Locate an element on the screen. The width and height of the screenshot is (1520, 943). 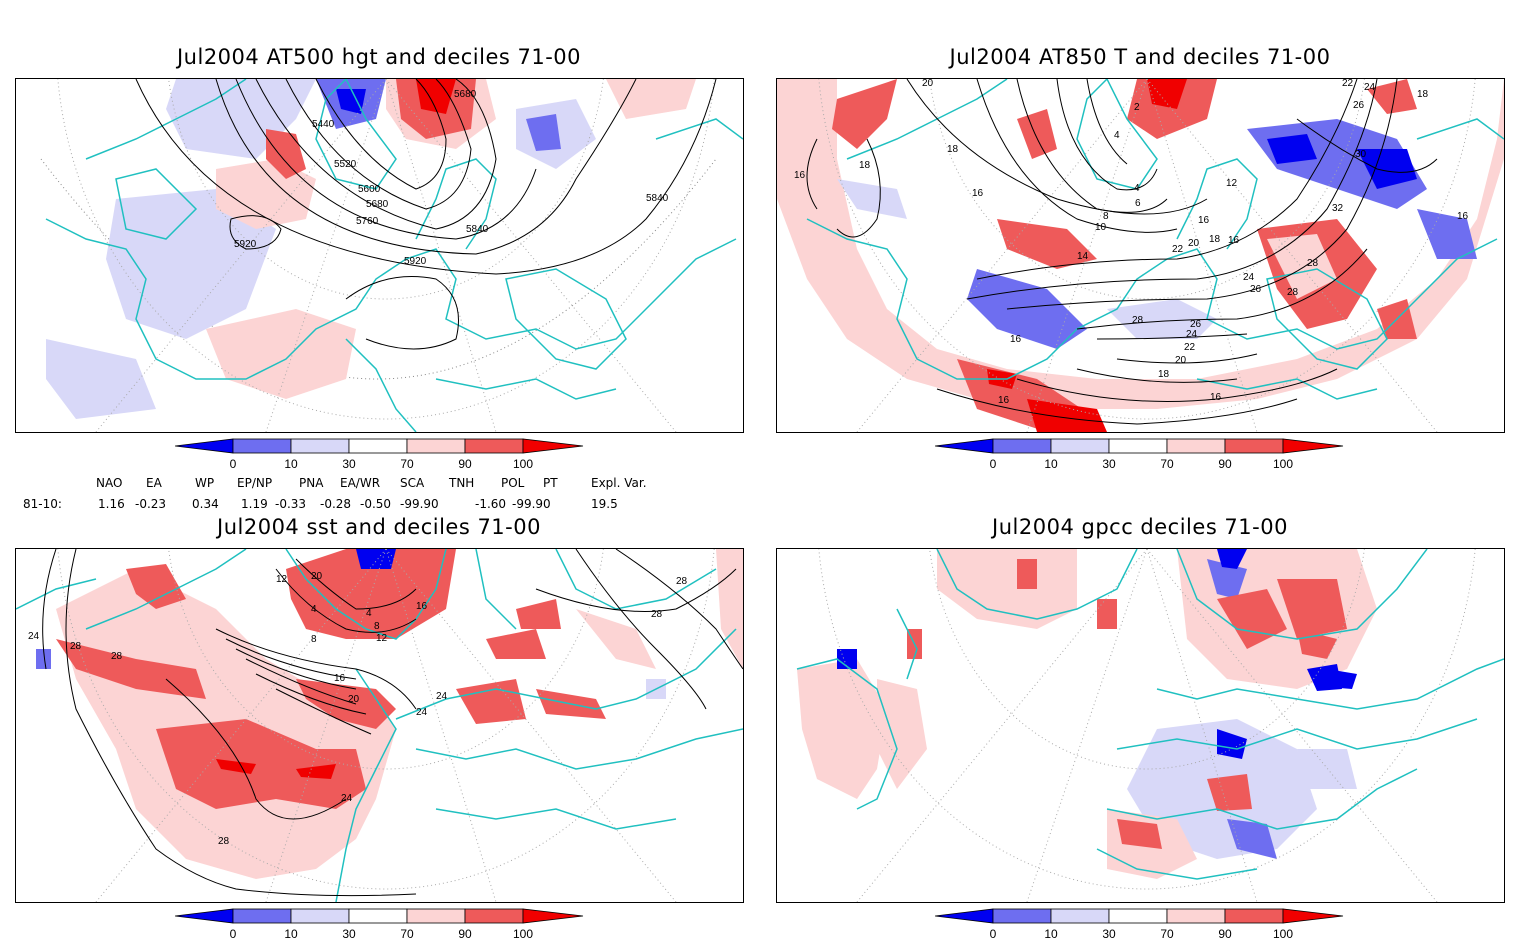
svg-text: 22 is located at coordinates (1190, 347).